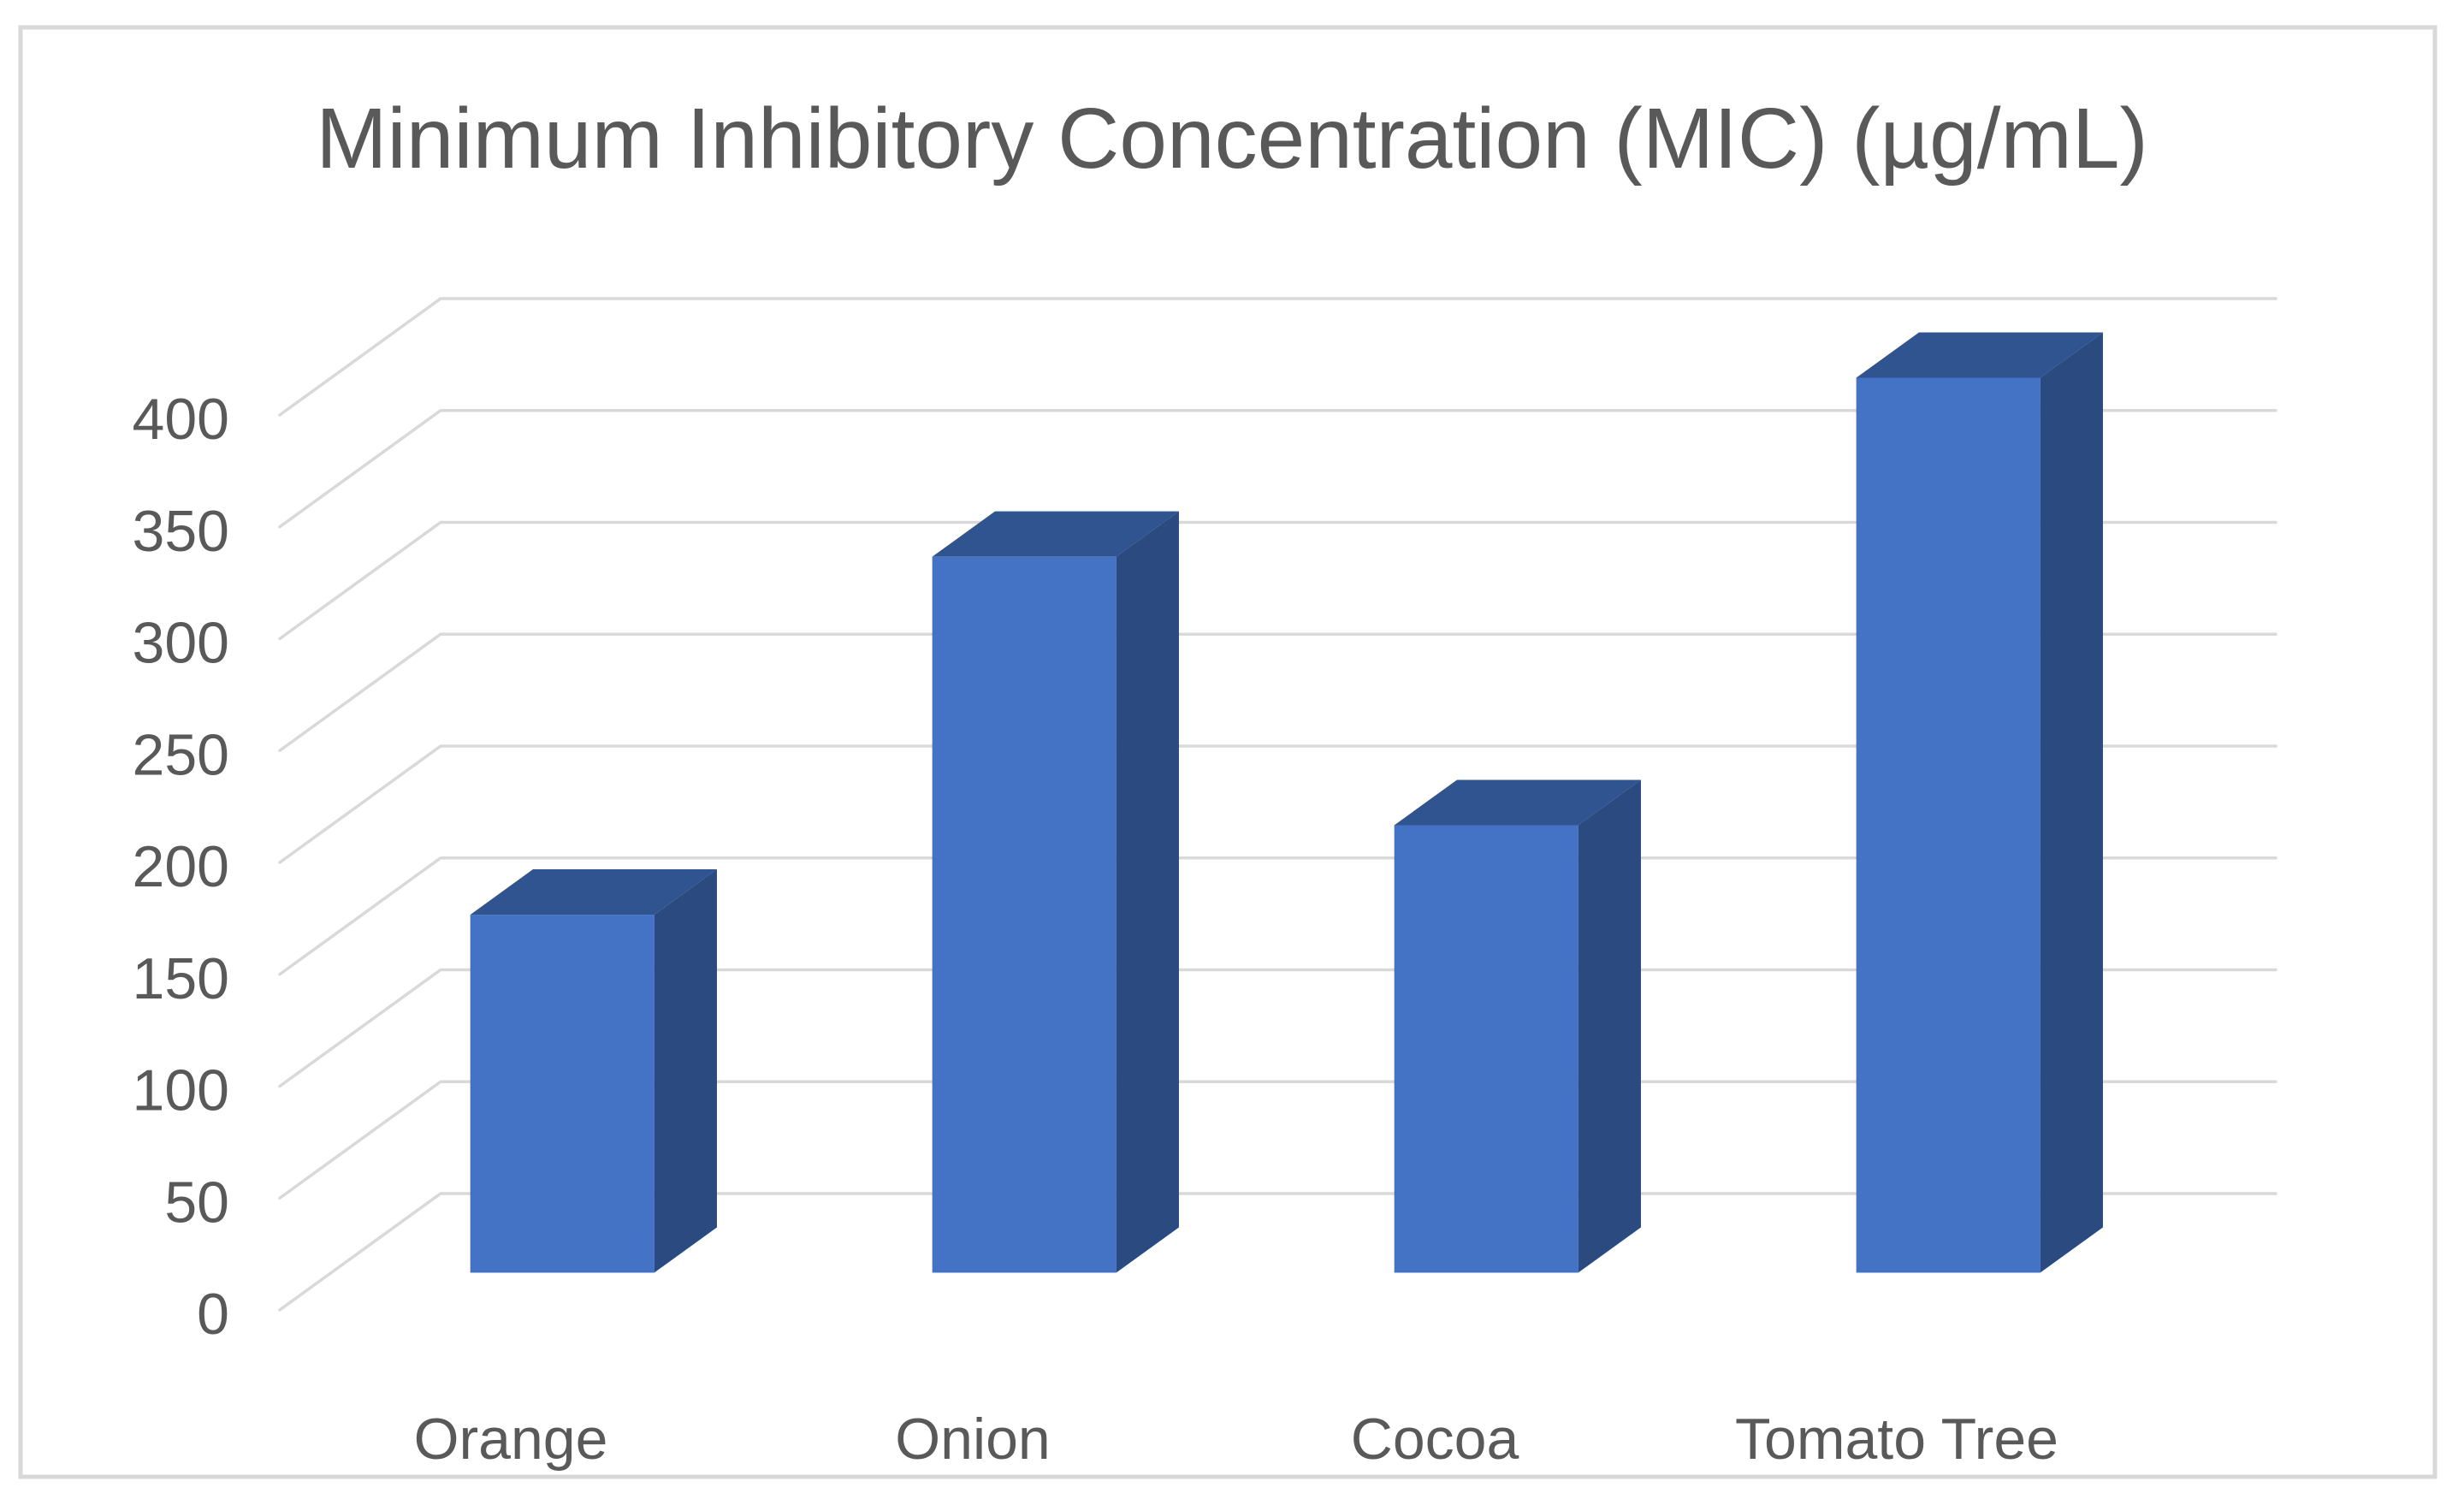  I want to click on bar-front-face-tomato-tree, so click(1948, 825).